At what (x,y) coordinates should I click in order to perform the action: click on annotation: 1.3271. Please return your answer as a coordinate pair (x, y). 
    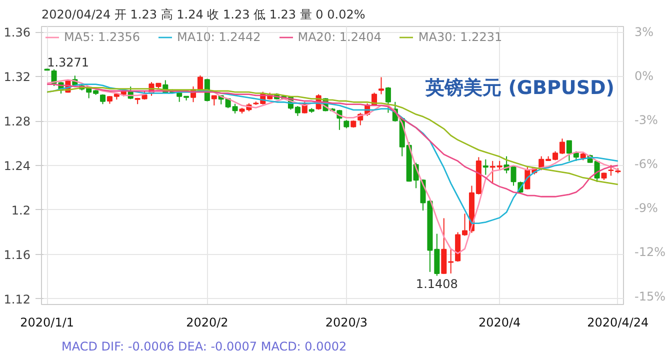
    Looking at the image, I should click on (68, 63).